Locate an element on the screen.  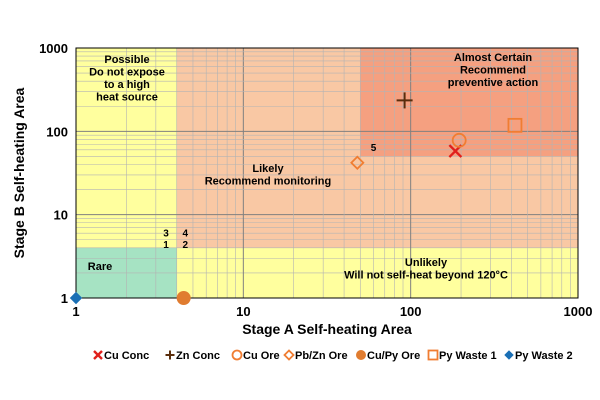
legend-item-pb-zn-ore: Pb/Zn Ore is located at coordinates (315, 355).